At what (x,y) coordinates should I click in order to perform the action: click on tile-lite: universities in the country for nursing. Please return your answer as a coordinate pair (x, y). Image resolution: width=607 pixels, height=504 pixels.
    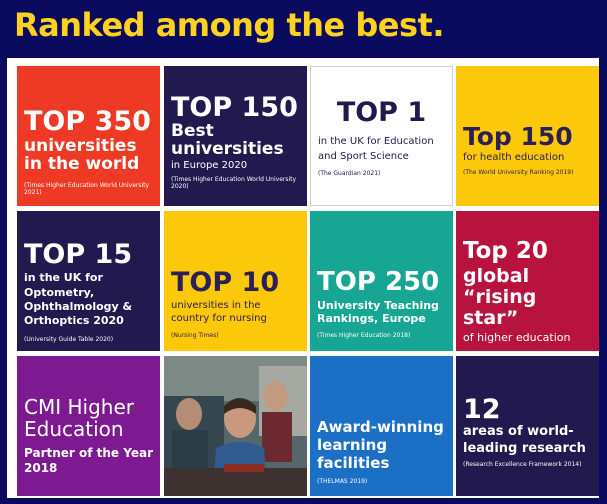
    Looking at the image, I should click on (219, 312).